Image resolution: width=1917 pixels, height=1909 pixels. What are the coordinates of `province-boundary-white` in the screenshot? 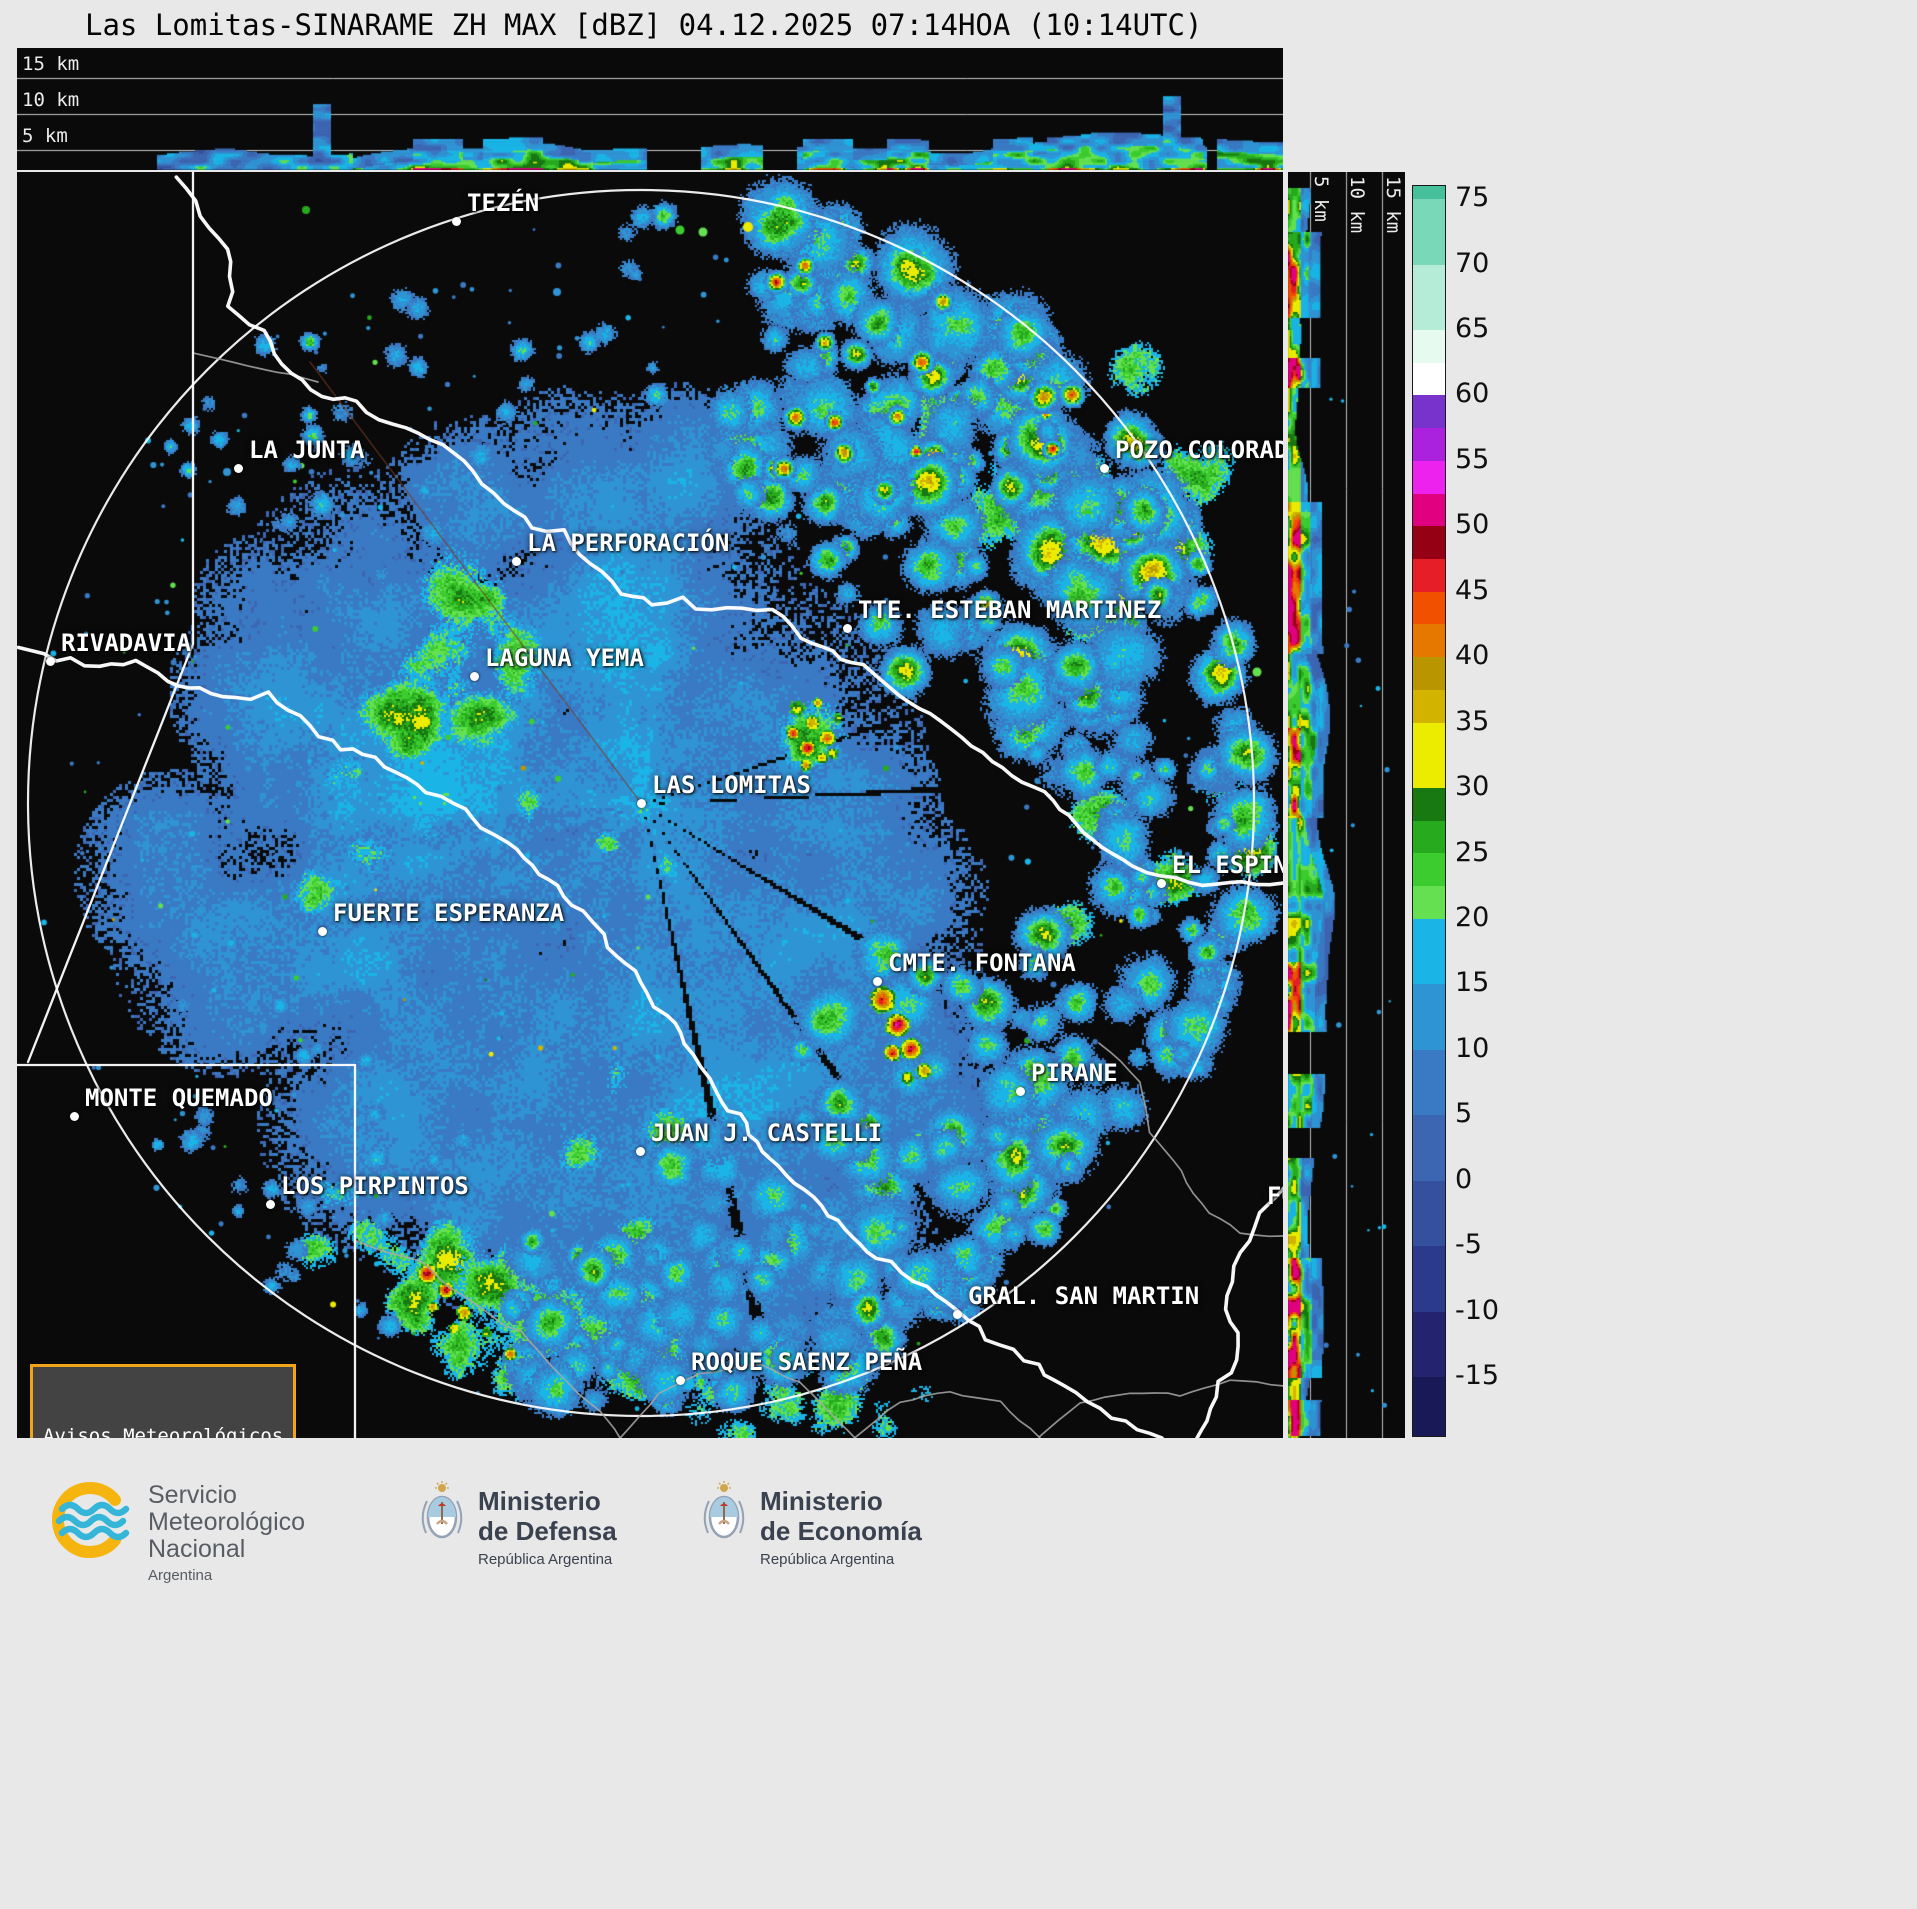 It's located at (110, 853).